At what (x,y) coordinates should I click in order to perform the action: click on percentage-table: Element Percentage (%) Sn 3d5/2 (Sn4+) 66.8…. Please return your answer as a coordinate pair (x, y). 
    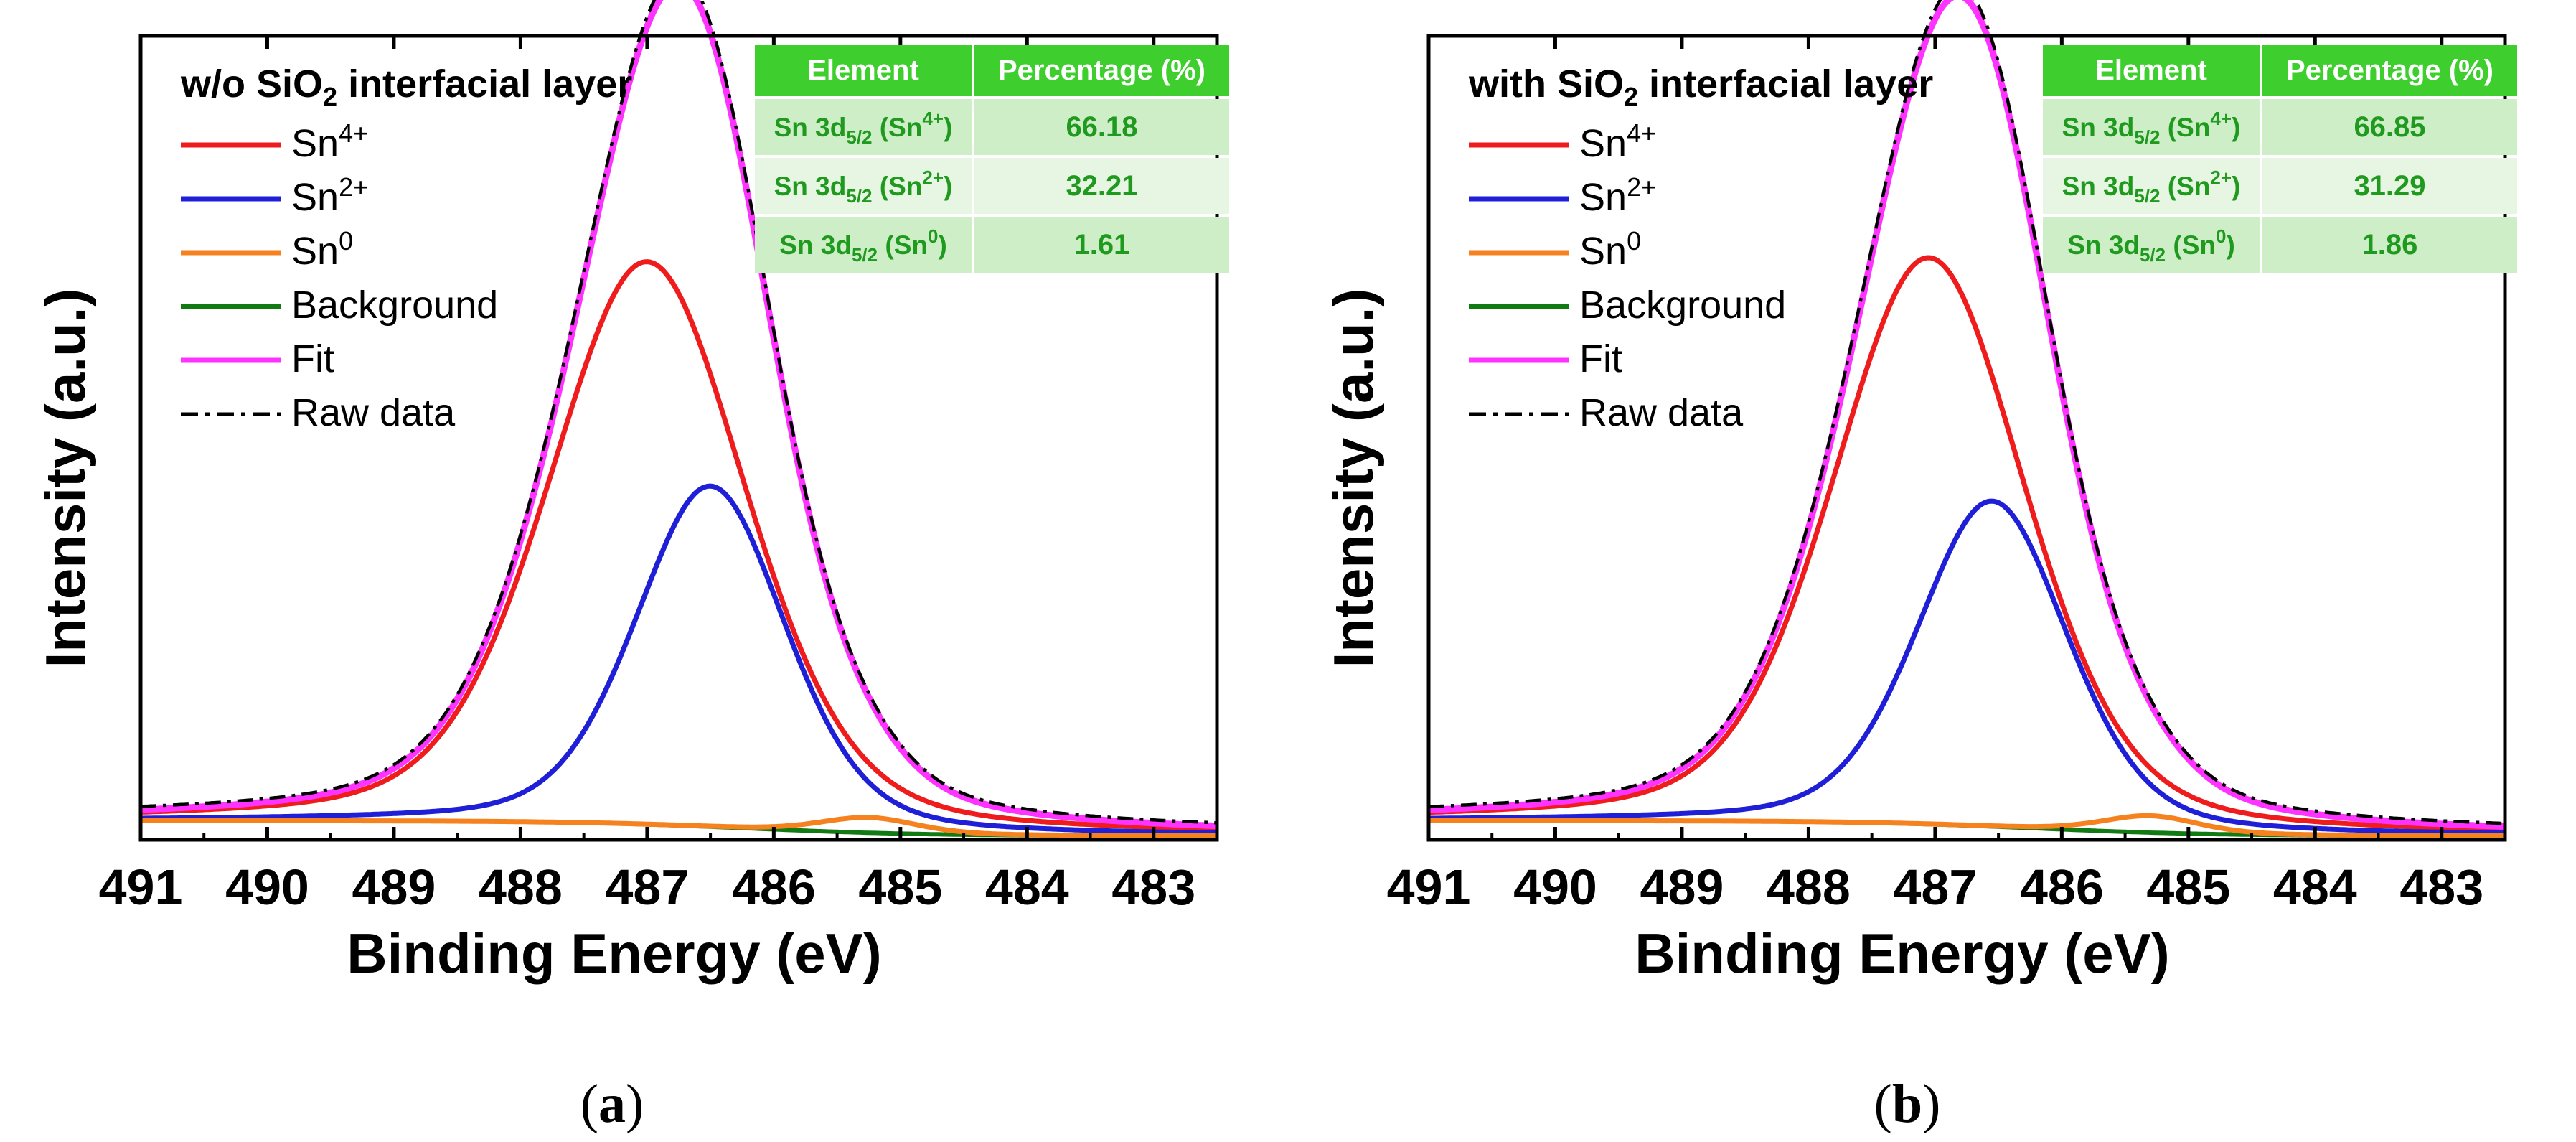
    Looking at the image, I should click on (2280, 159).